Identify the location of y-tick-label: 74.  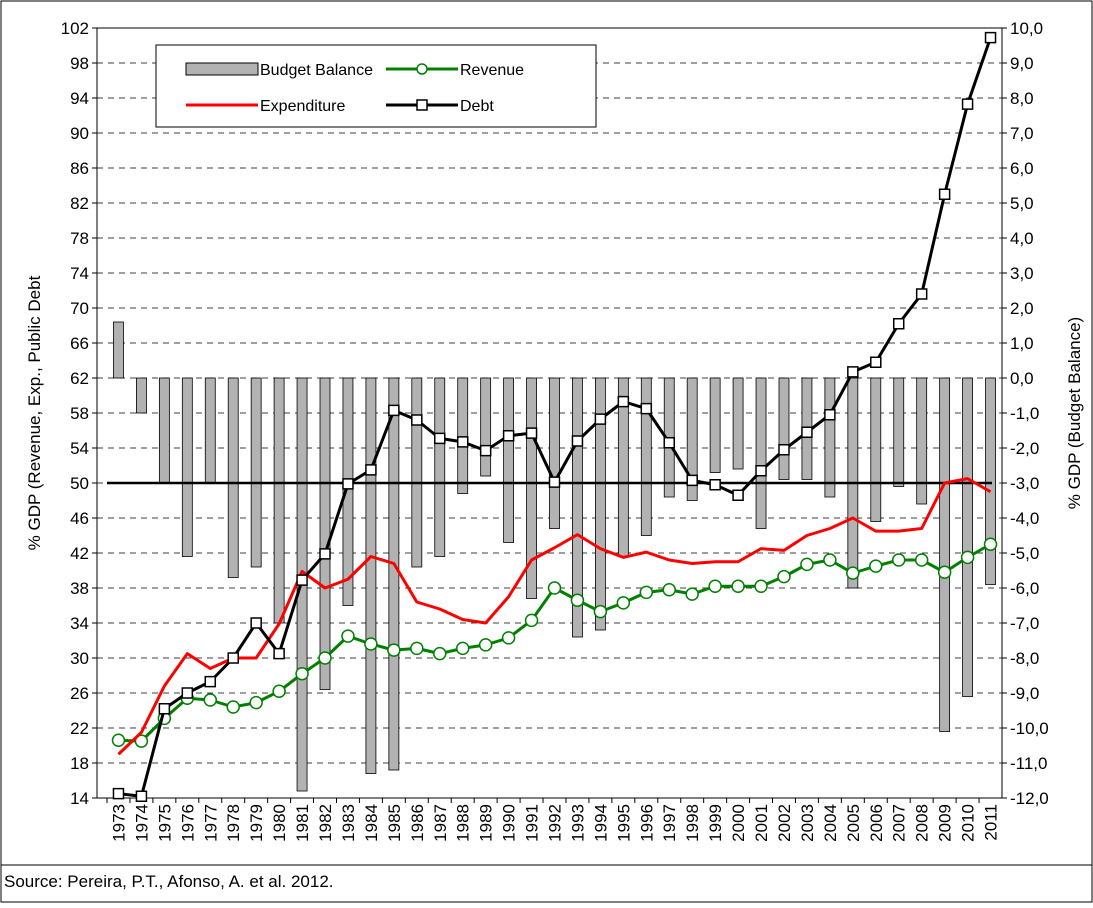
(79, 273).